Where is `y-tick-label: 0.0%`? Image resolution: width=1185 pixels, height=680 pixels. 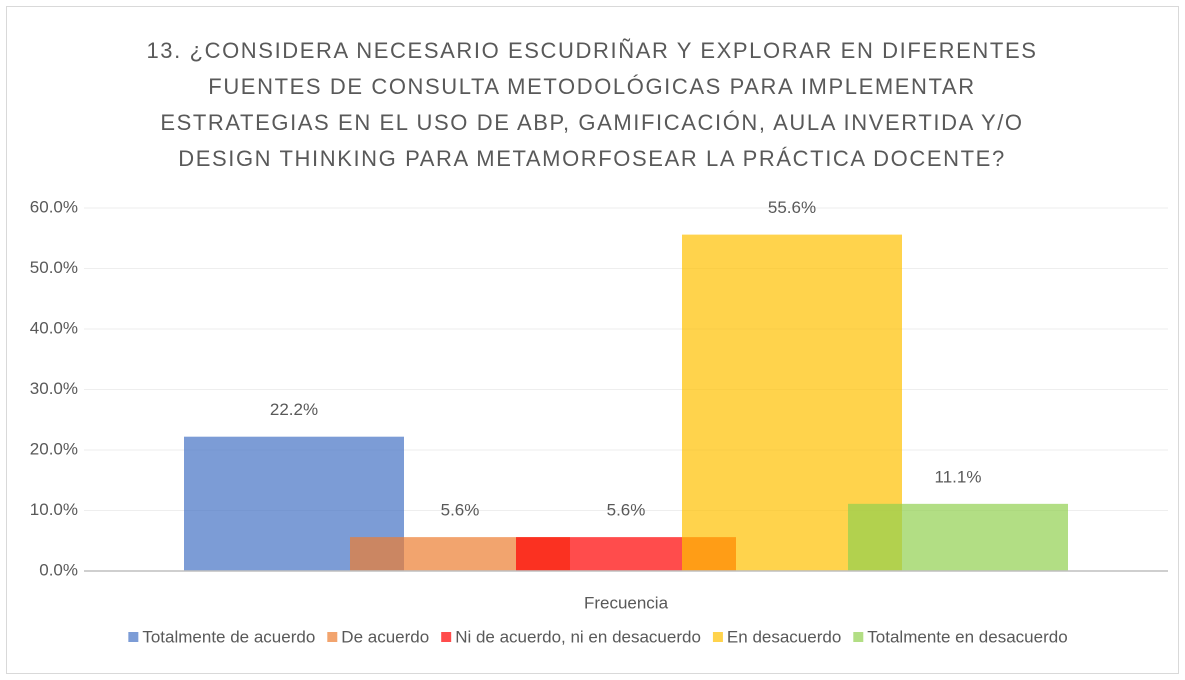 y-tick-label: 0.0% is located at coordinates (58, 569).